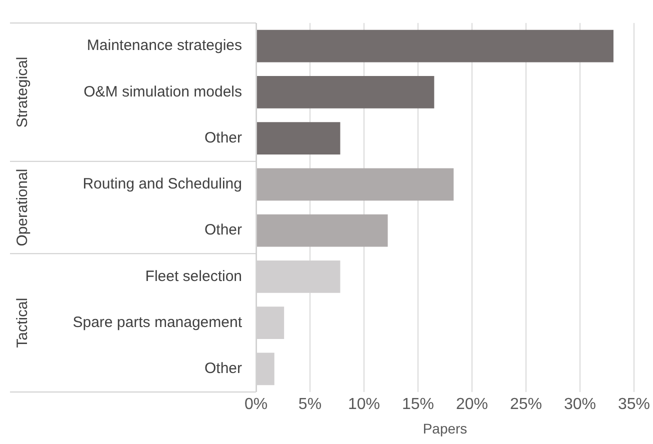 The height and width of the screenshot is (444, 653). Describe the element at coordinates (310, 405) in the screenshot. I see `x-tick-label: 5%` at that location.